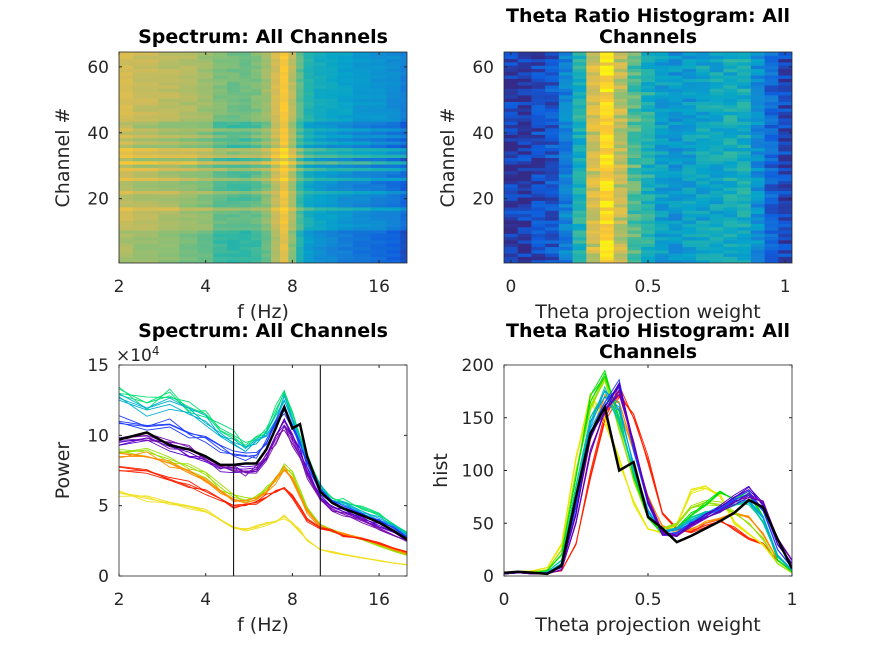 This screenshot has height=656, width=875. What do you see at coordinates (98, 134) in the screenshot?
I see `y-tick-label: 40` at bounding box center [98, 134].